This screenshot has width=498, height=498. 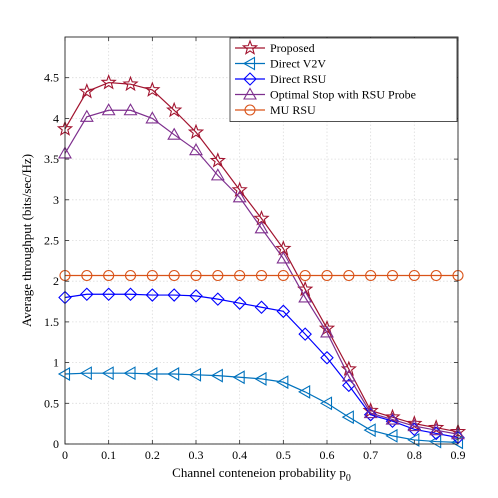 I want to click on legend-entry: Optimal Stop with RSU Probe, so click(x=325, y=94).